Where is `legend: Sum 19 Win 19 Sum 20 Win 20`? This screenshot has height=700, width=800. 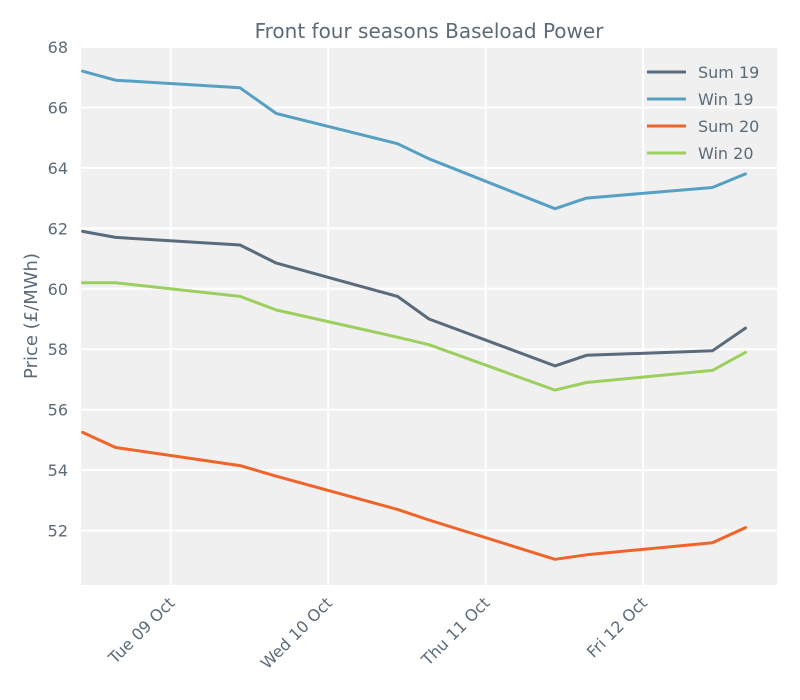 legend: Sum 19 Win 19 Sum 20 Win 20 is located at coordinates (703, 113).